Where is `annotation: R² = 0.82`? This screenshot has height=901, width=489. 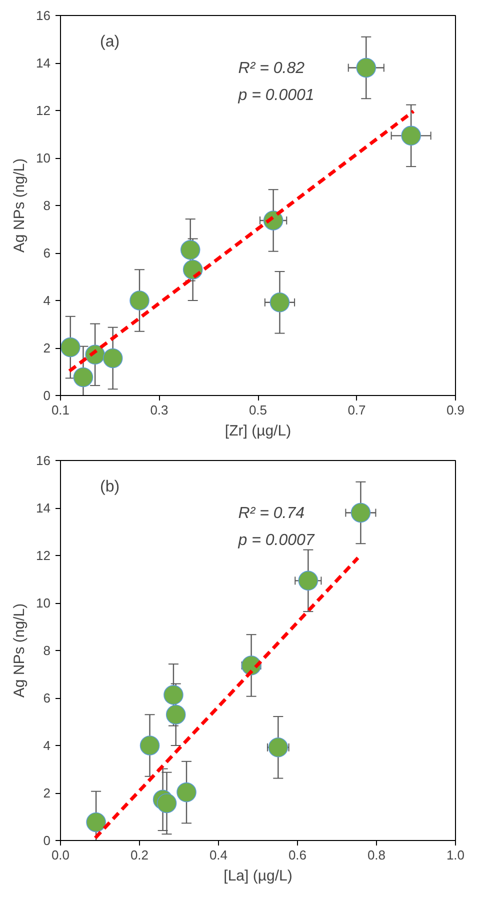
annotation: R² = 0.82 is located at coordinates (271, 69).